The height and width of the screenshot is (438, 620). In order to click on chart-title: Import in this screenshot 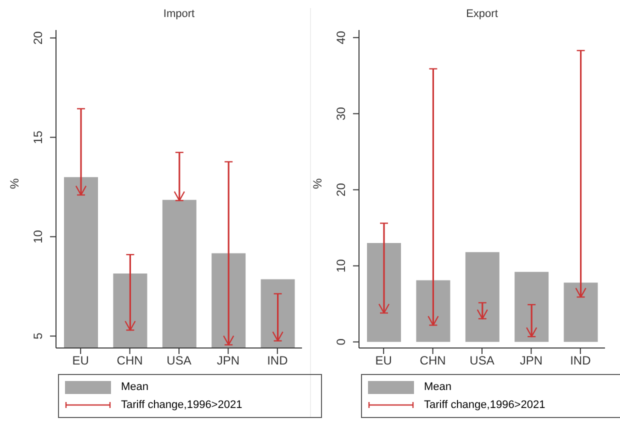, I will do `click(179, 15)`.